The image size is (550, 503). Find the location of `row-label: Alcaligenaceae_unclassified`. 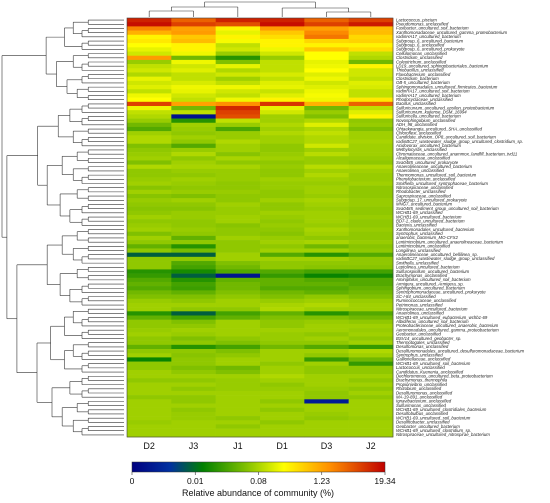

row-label: Alcaligenaceae_unclassified is located at coordinates (423, 158).